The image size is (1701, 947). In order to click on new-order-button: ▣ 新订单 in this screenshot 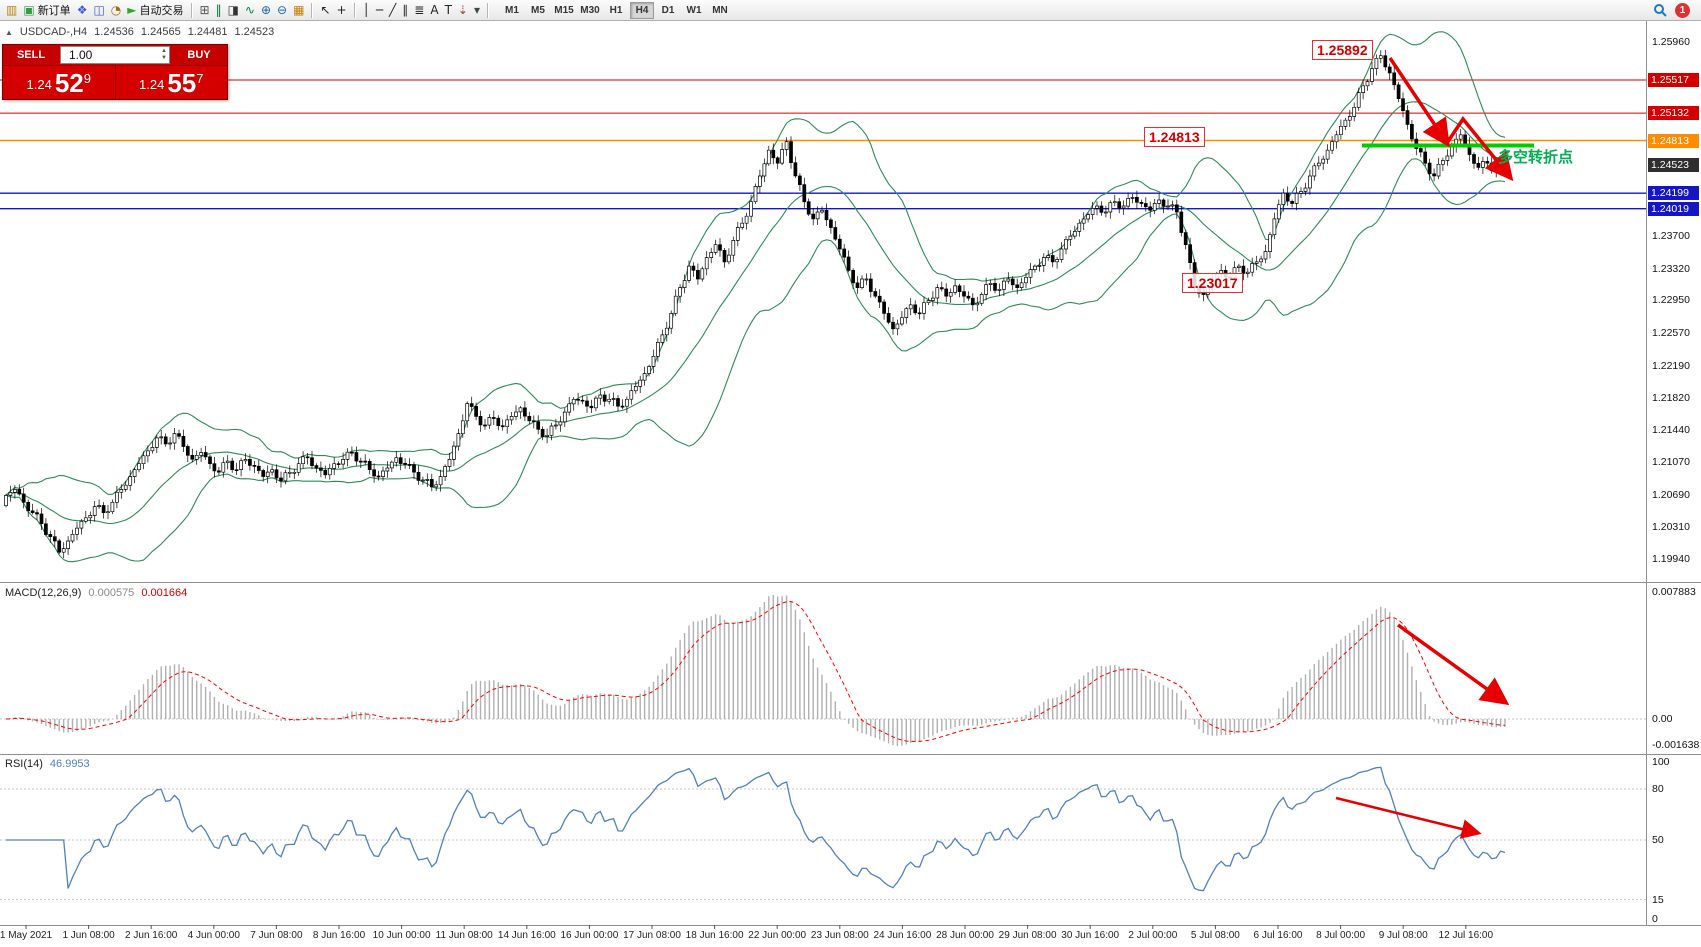, I will do `click(46, 10)`.